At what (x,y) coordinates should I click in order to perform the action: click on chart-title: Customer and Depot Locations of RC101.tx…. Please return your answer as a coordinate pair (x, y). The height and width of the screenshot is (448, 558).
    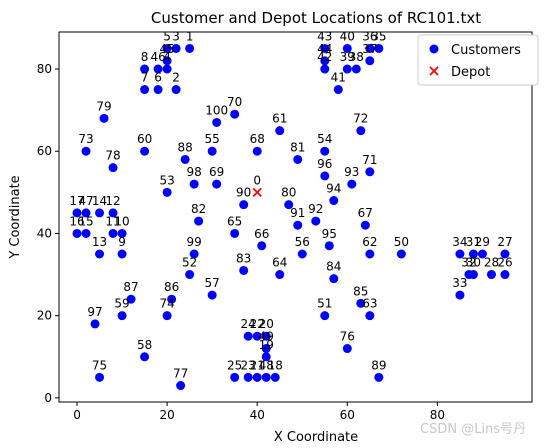
    Looking at the image, I should click on (316, 18).